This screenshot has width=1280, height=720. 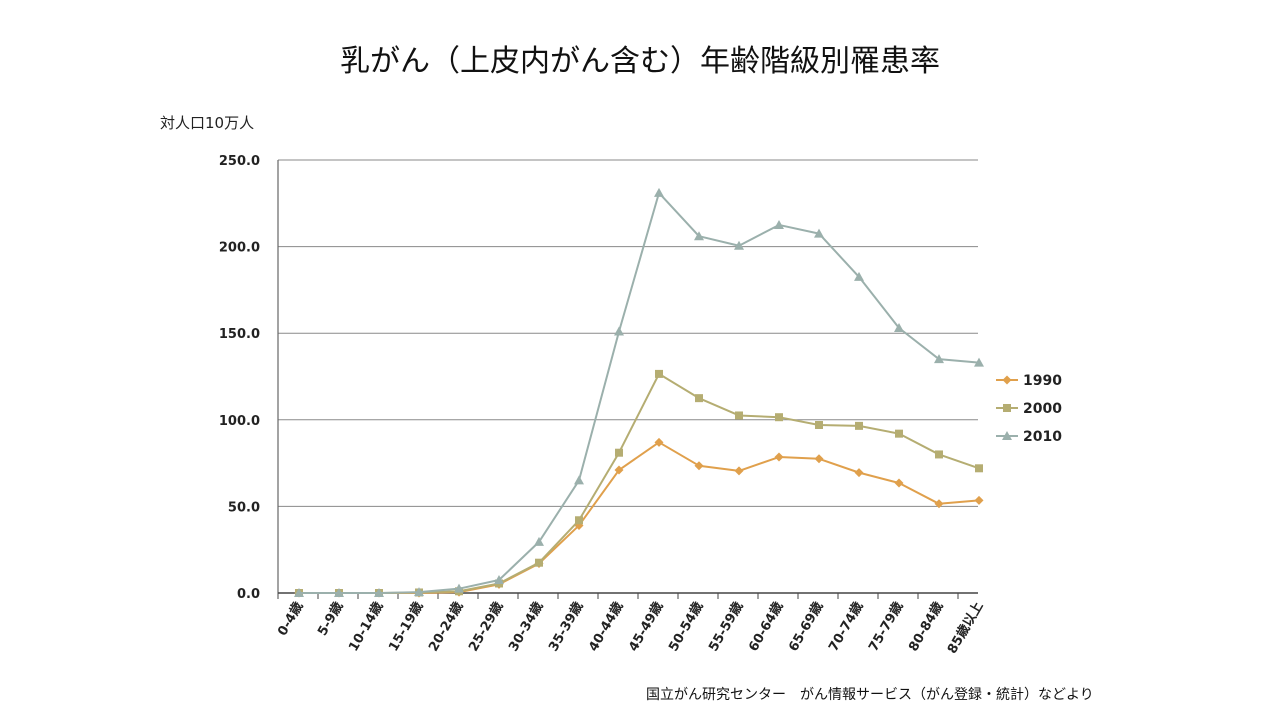 I want to click on x-tick-label: 85歳以上, so click(x=965, y=627).